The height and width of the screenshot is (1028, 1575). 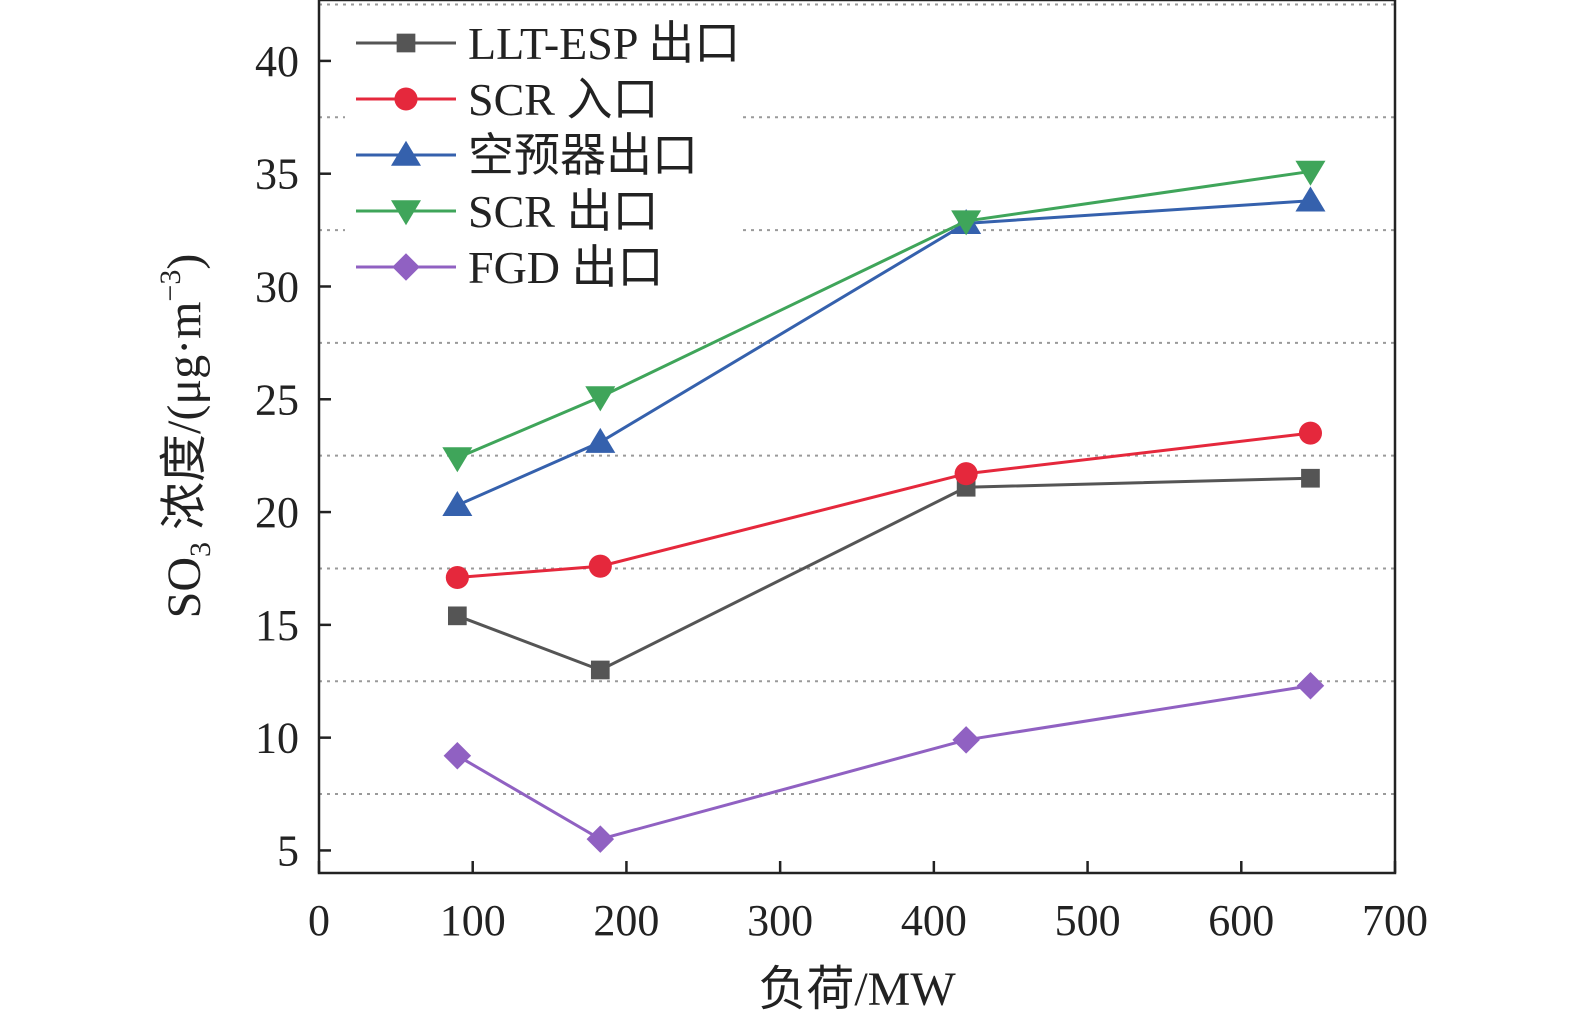 I want to click on y-tick-label-3: 20, so click(x=277, y=512).